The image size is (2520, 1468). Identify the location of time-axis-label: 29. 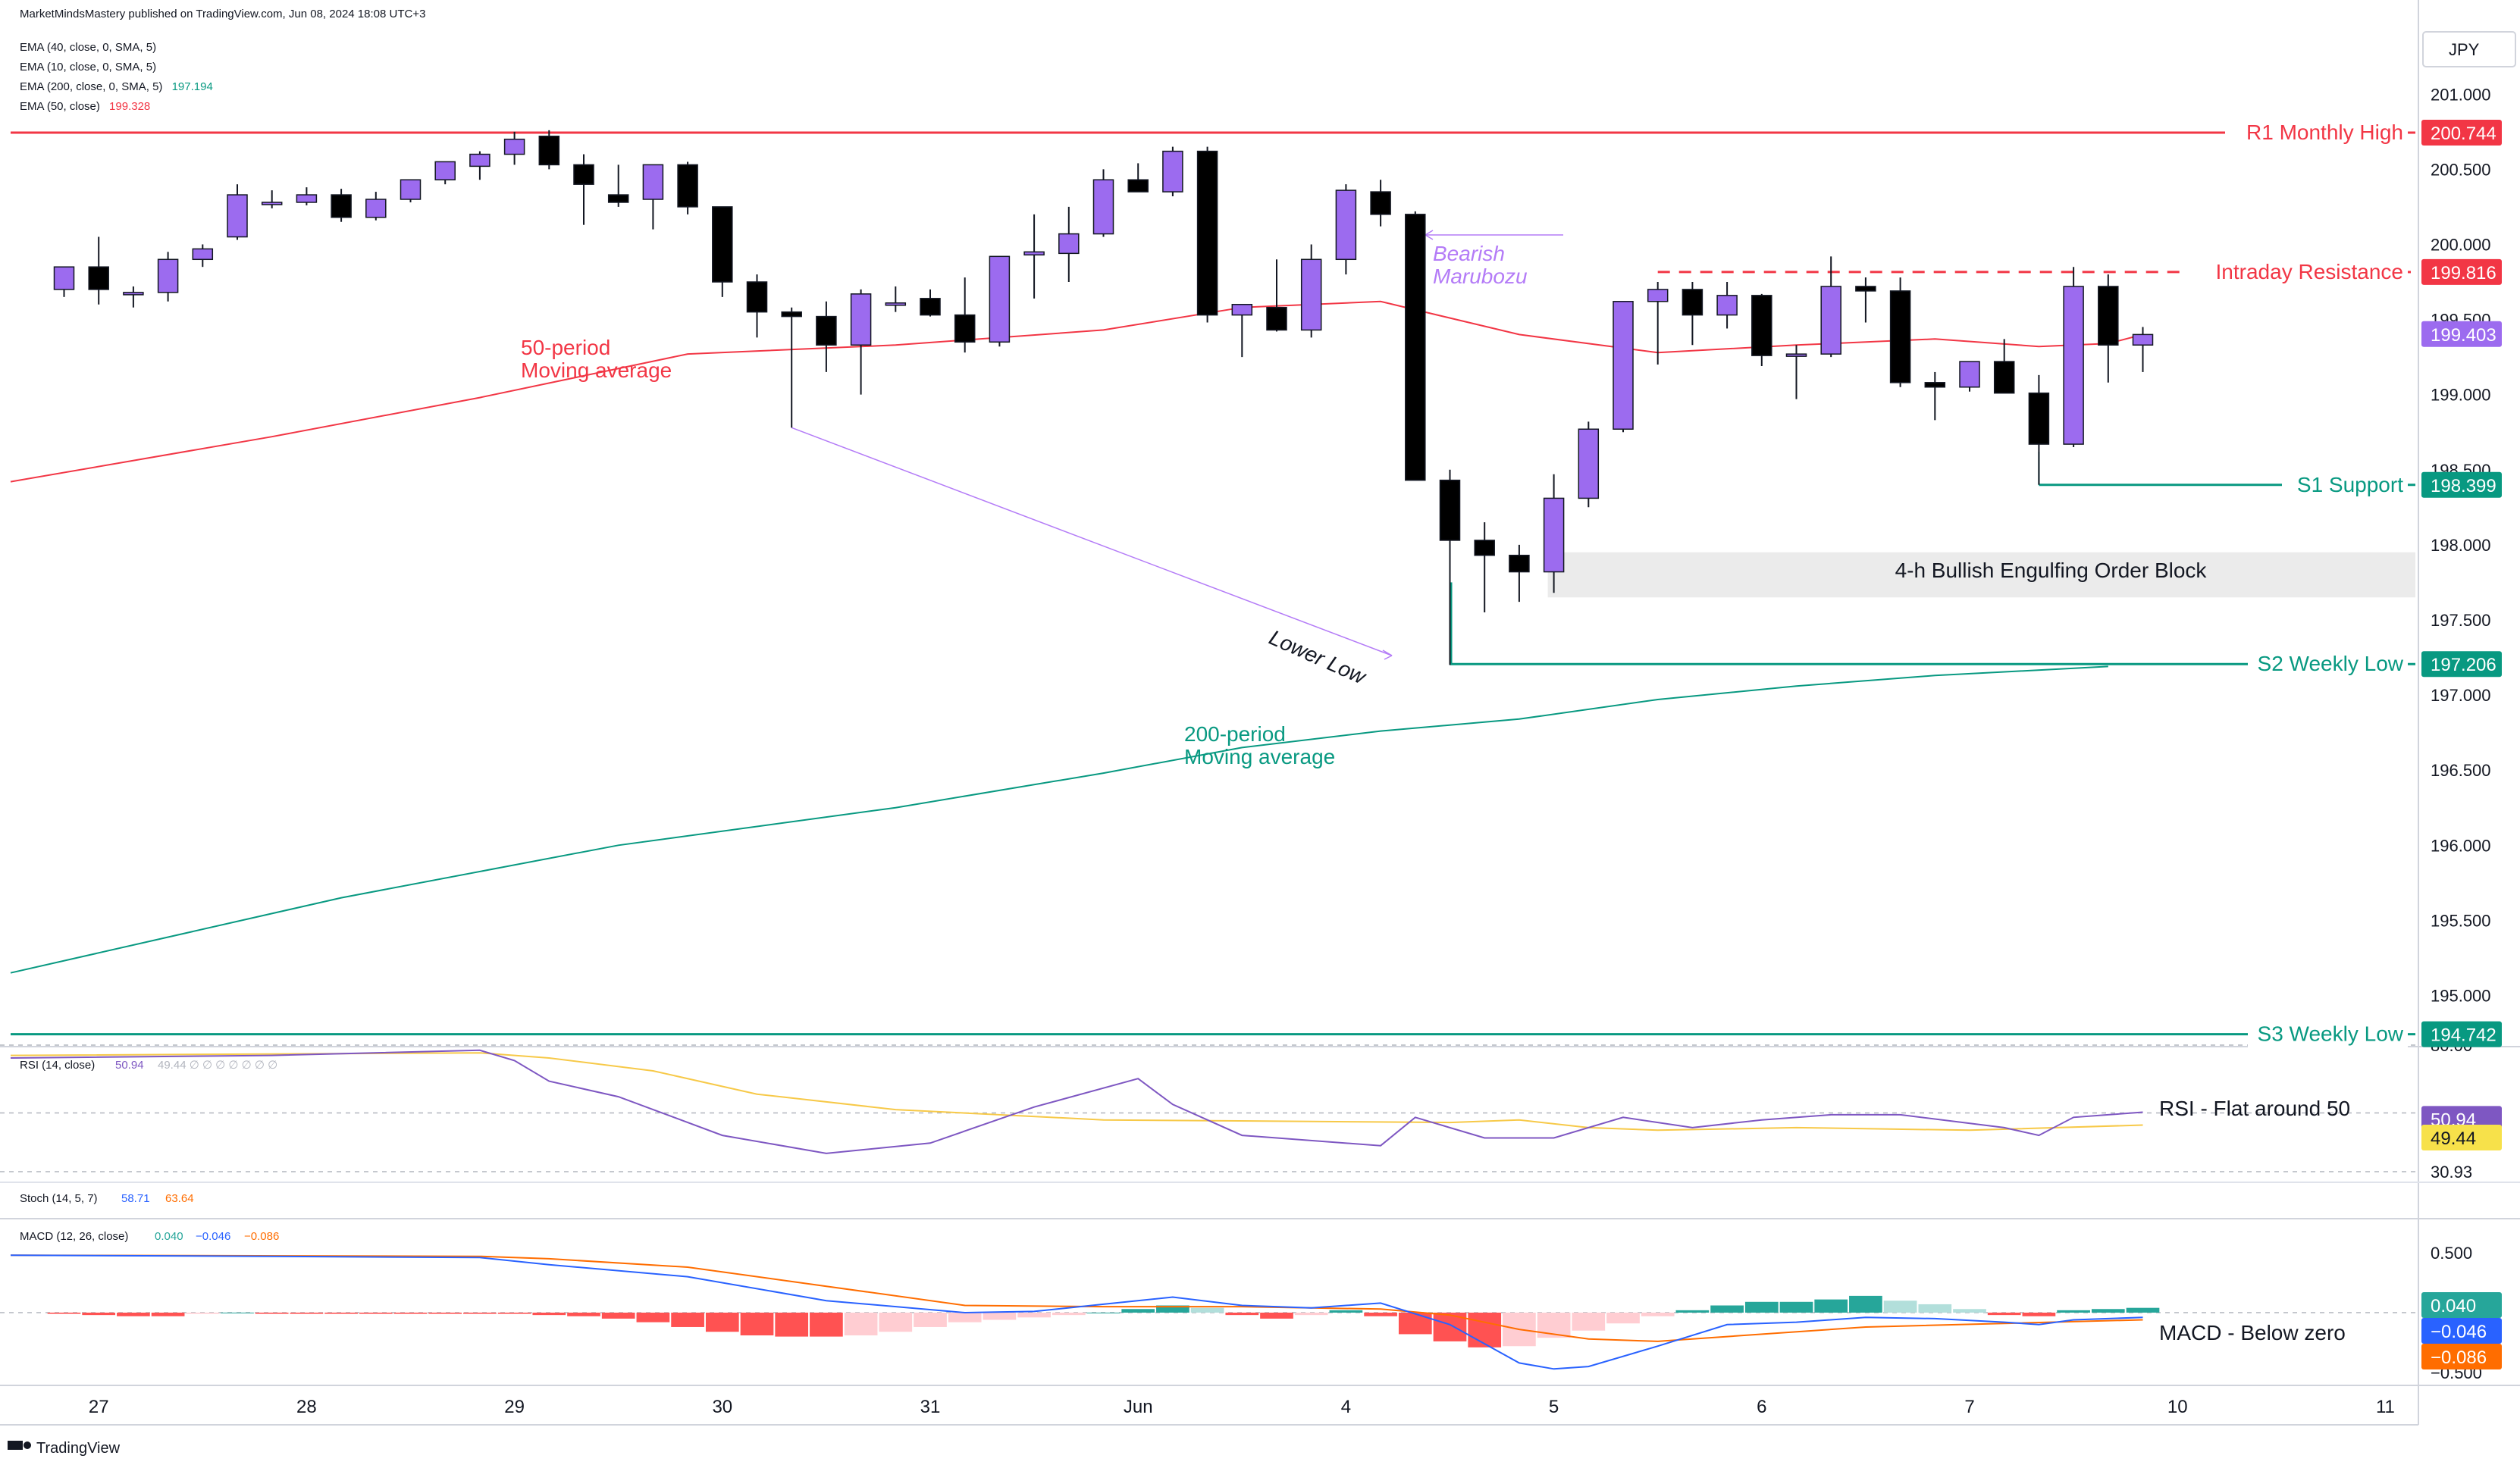
(514, 1407).